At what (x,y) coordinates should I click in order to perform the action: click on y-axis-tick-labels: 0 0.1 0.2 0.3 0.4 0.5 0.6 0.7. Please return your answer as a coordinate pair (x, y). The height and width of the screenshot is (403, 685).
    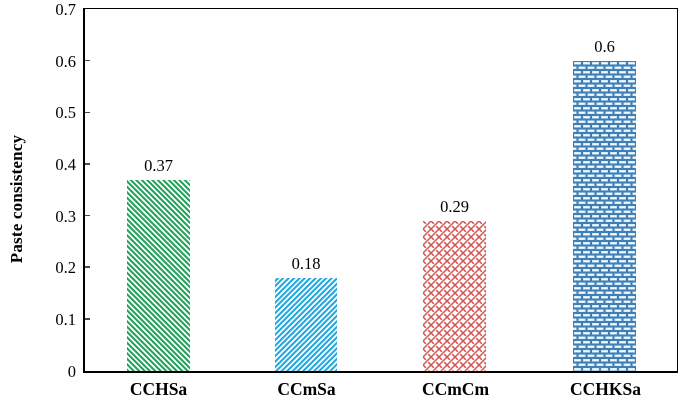
    Looking at the image, I should click on (38, 190).